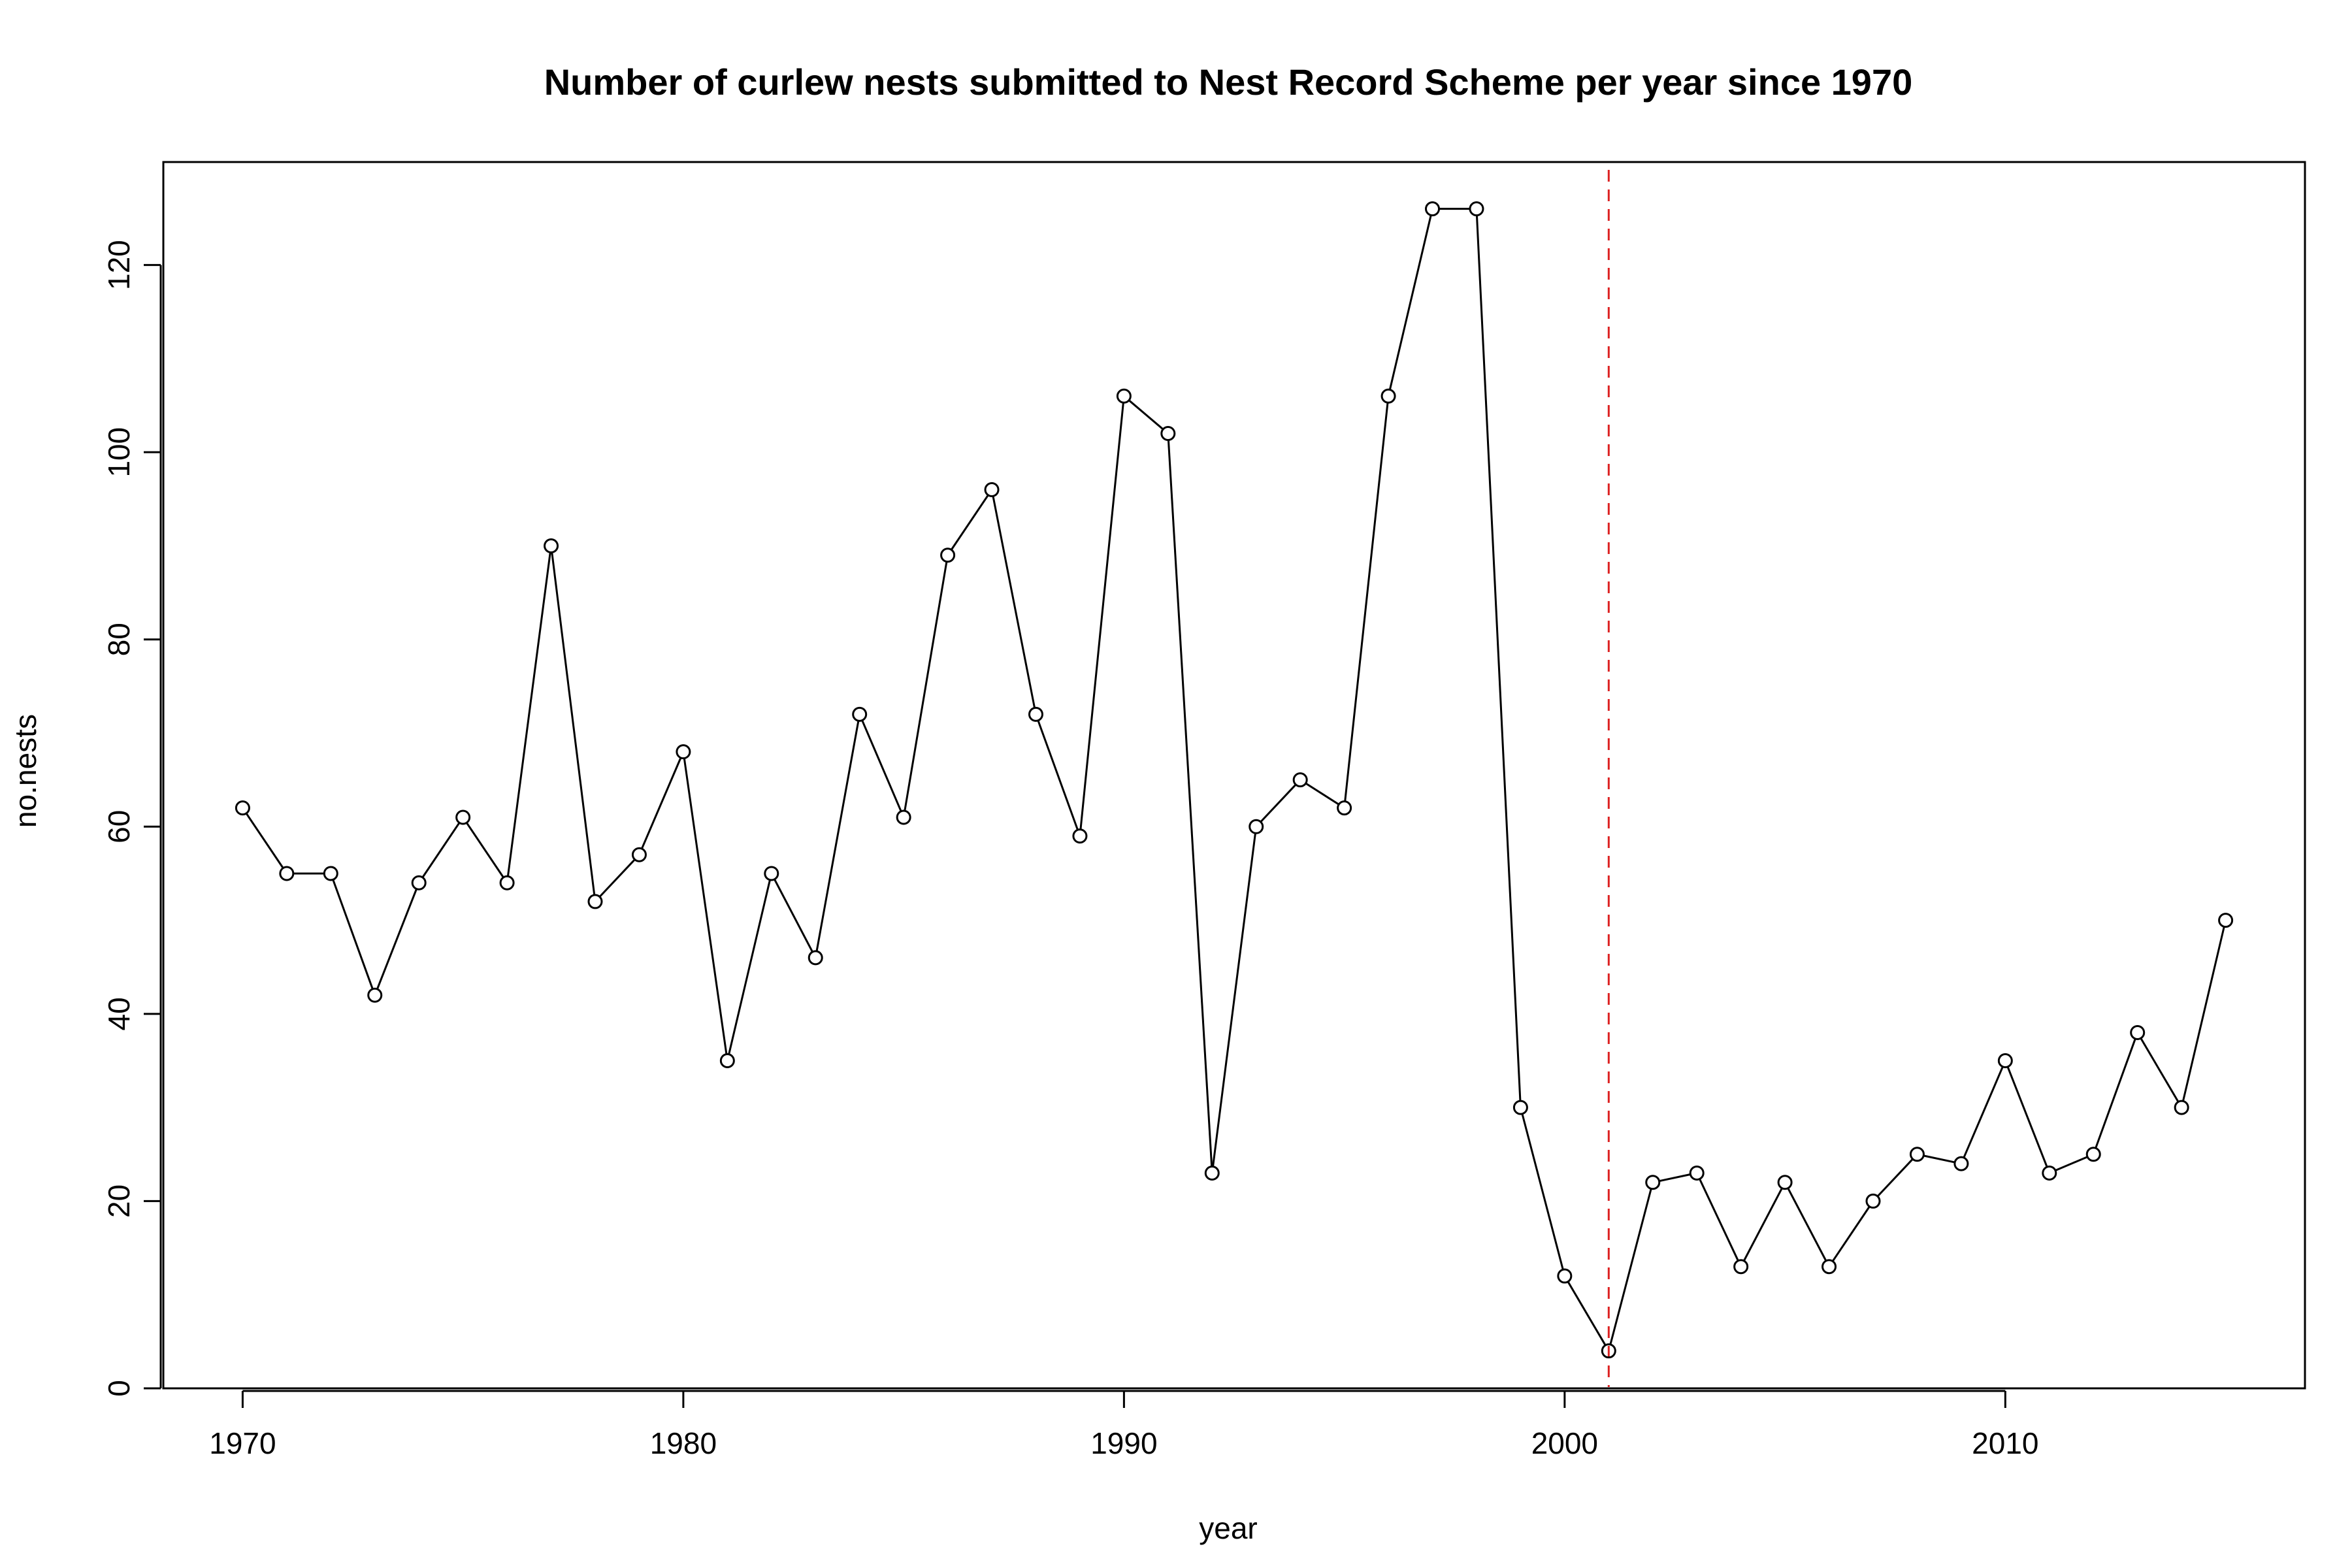  I want to click on data-point-1987, so click(992, 489).